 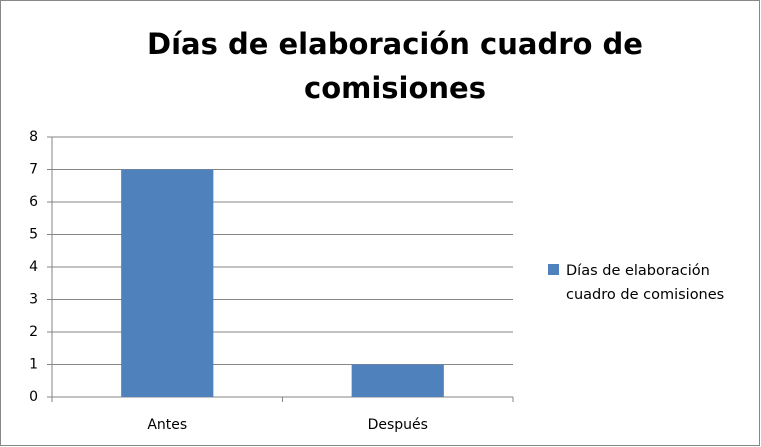 What do you see at coordinates (33, 332) in the screenshot?
I see `y-tick-label: 2` at bounding box center [33, 332].